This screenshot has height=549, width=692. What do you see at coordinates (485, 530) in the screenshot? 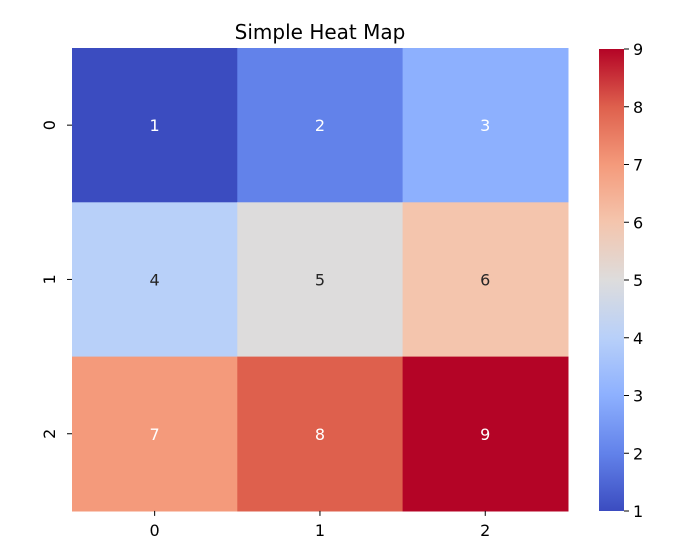
I see `x-tick-label: 2` at bounding box center [485, 530].